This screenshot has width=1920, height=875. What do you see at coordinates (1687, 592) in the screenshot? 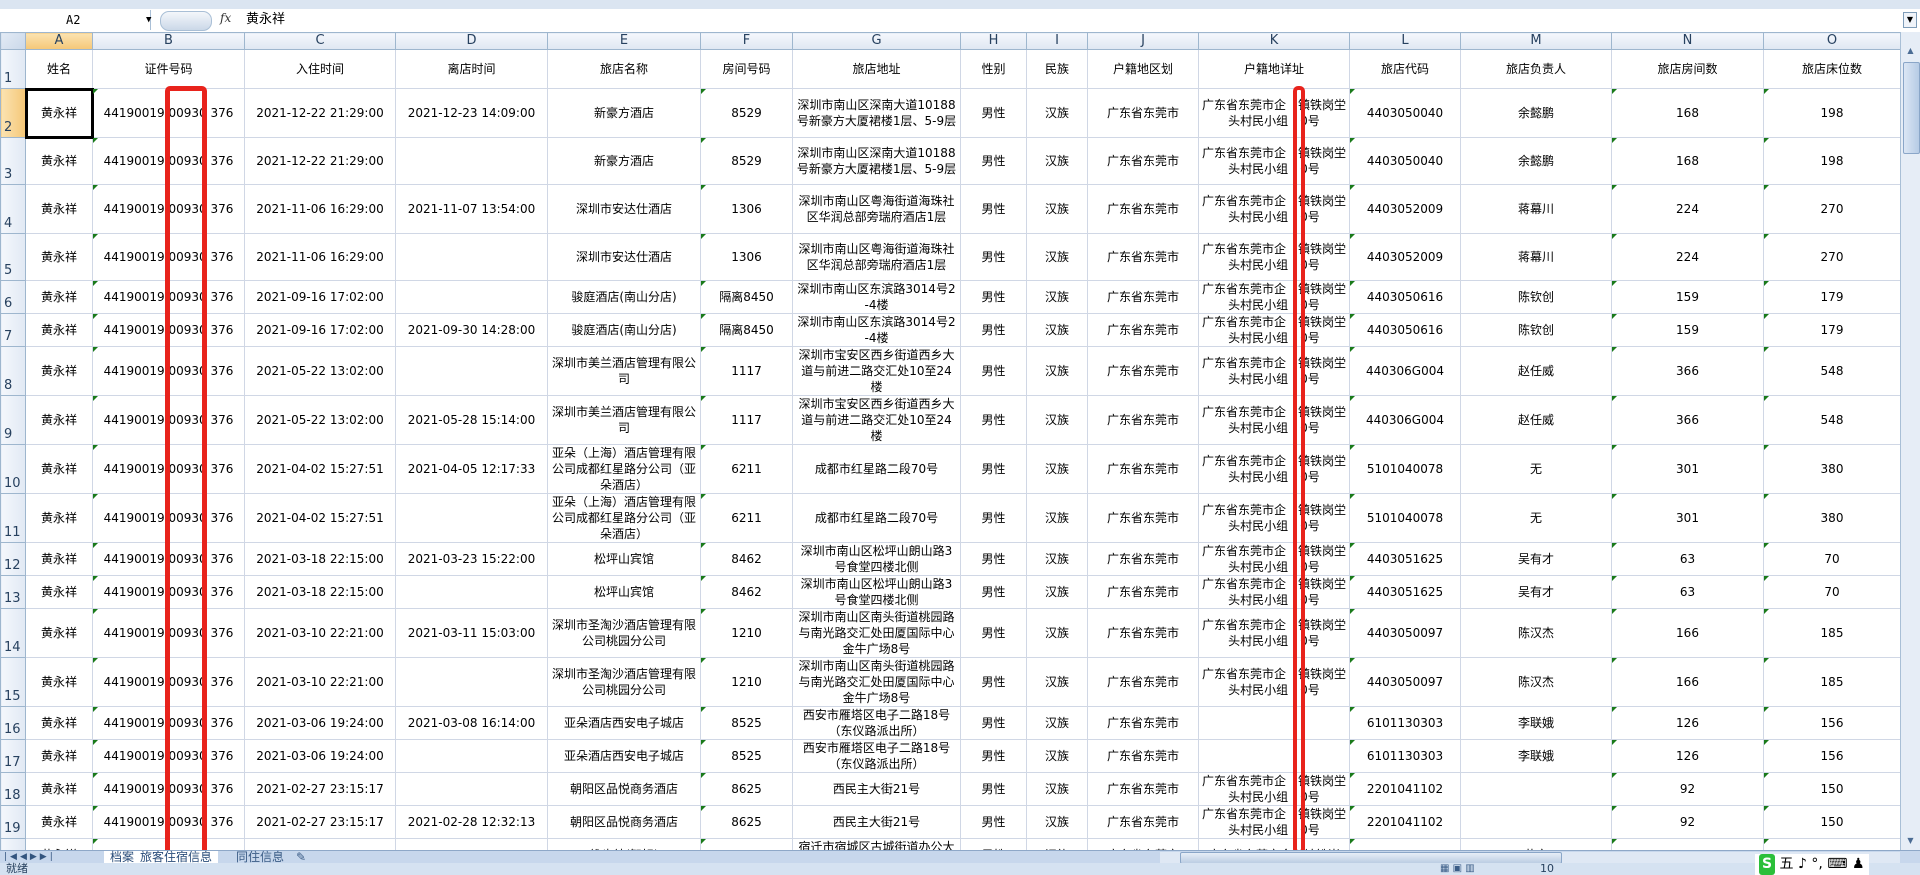
I see `cell-n13: 63` at bounding box center [1687, 592].